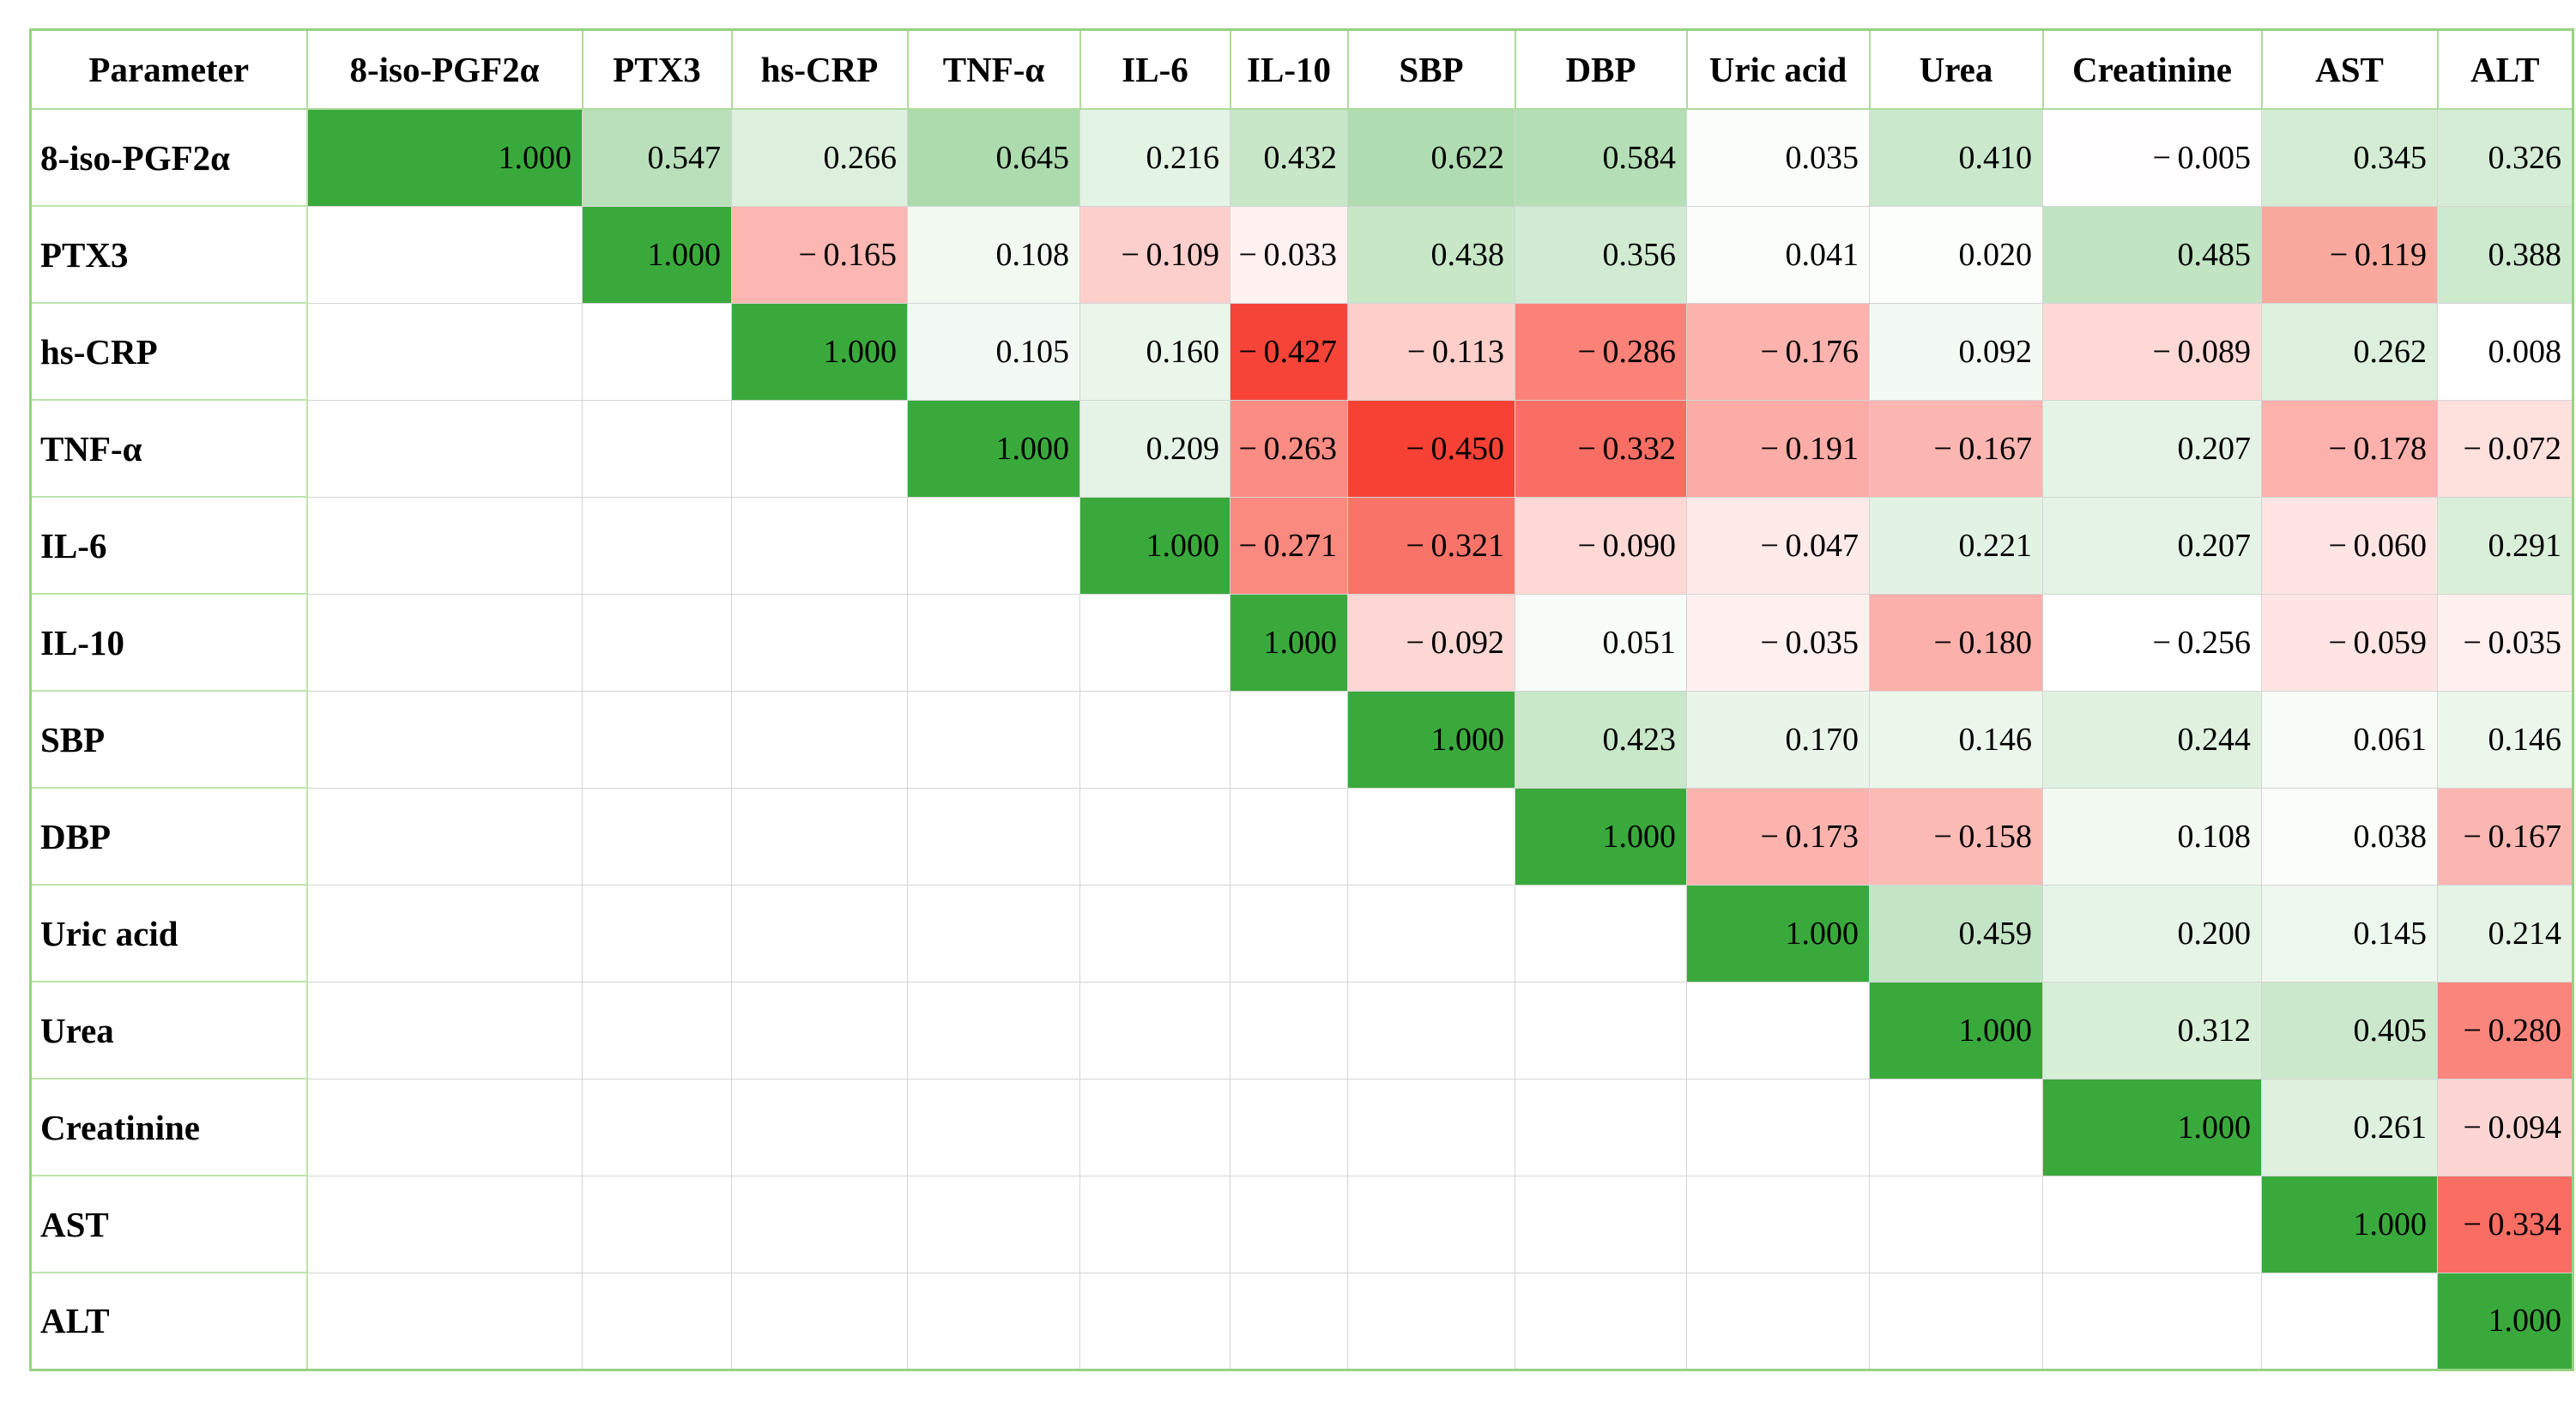 This screenshot has width=2576, height=1409. I want to click on row-label-4: IL-6, so click(168, 545).